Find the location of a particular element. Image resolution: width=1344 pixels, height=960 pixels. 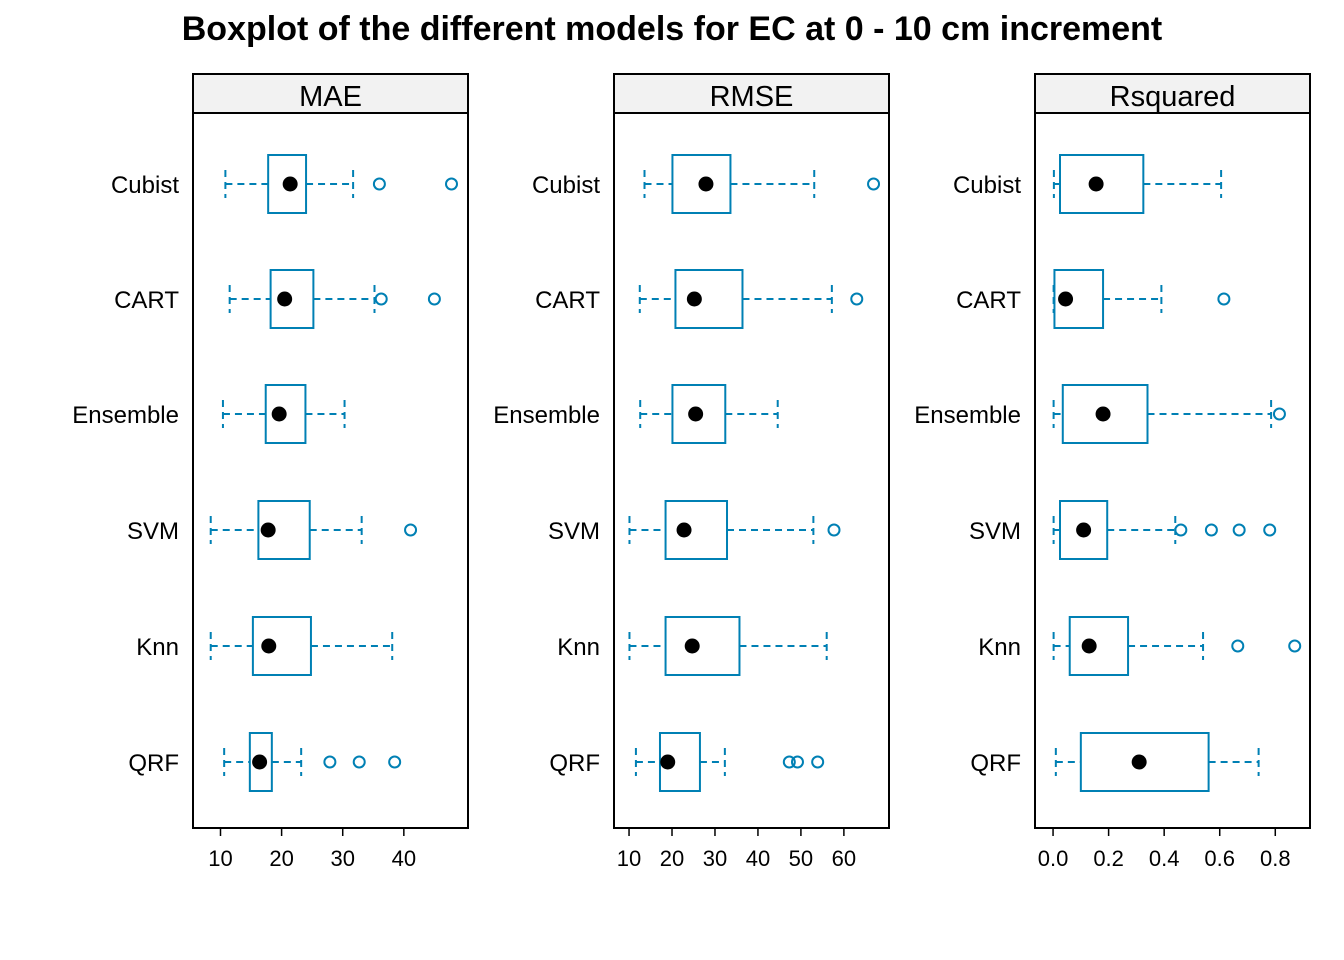

panel-strip-label: Rsquared is located at coordinates (1173, 97).